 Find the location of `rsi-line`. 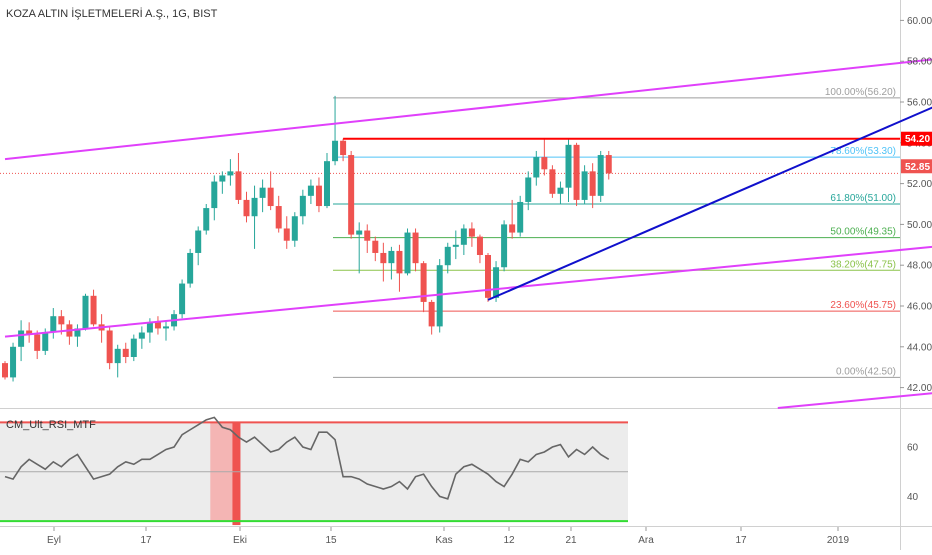

rsi-line is located at coordinates (307, 458).